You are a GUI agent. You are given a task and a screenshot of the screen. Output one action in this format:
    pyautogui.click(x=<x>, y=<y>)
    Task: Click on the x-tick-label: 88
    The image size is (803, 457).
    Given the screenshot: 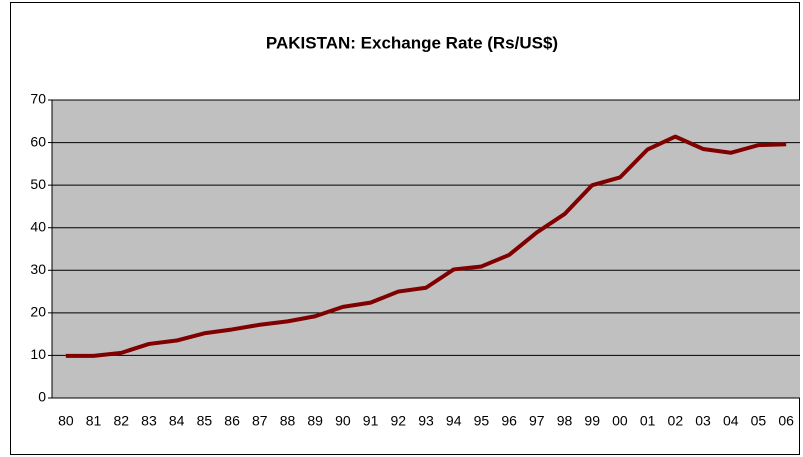 What is the action you would take?
    pyautogui.click(x=288, y=421)
    